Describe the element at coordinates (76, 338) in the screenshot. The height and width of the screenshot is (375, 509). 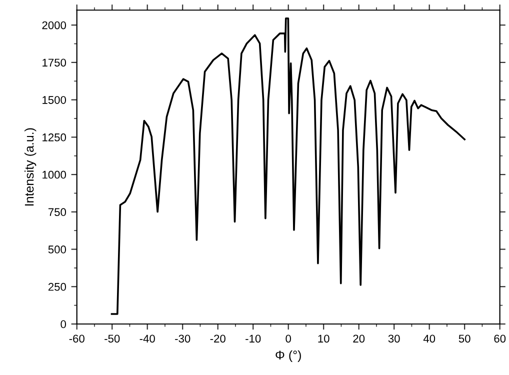
I see `x-tick-label: -60` at that location.